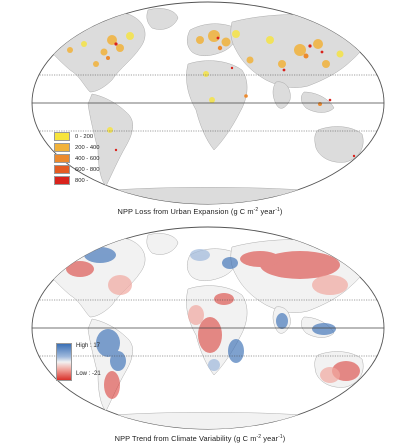 The image size is (400, 446). Describe the element at coordinates (78, 362) in the screenshot. I see `climate-trend-legend: High : 17 Low : -21` at that location.